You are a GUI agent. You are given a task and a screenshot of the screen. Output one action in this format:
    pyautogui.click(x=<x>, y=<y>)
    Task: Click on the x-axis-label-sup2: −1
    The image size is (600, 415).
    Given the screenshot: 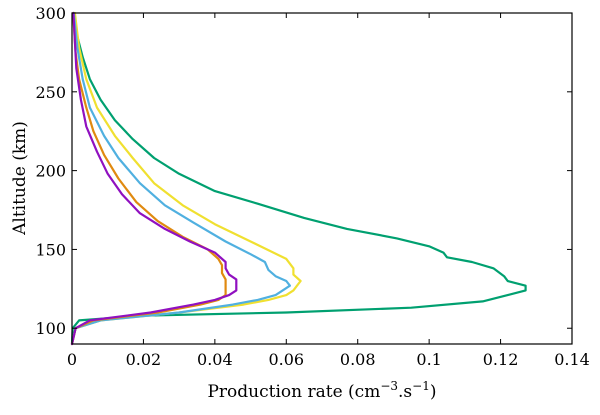 What is the action you would take?
    pyautogui.click(x=421, y=386)
    